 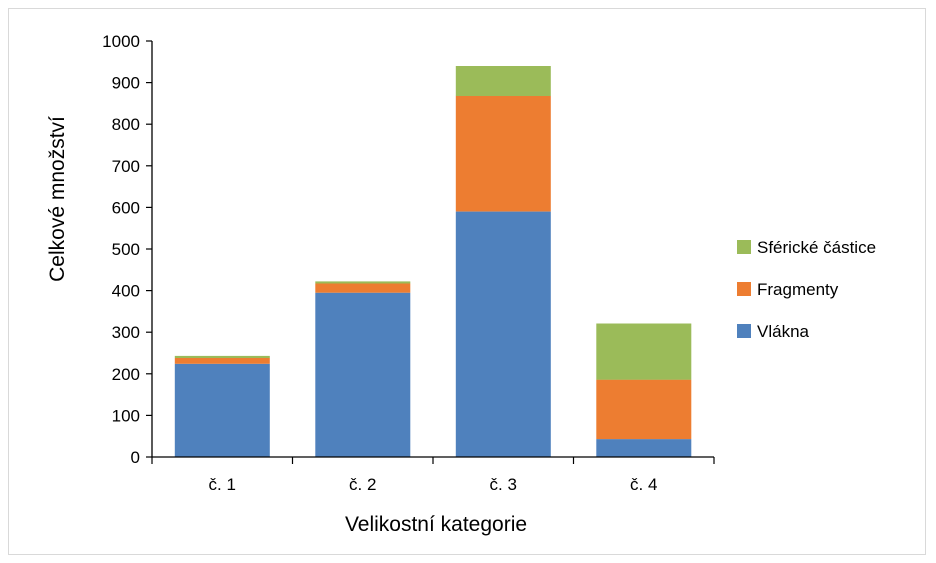 I want to click on legend-swatch-sférické-částice, so click(x=744, y=247).